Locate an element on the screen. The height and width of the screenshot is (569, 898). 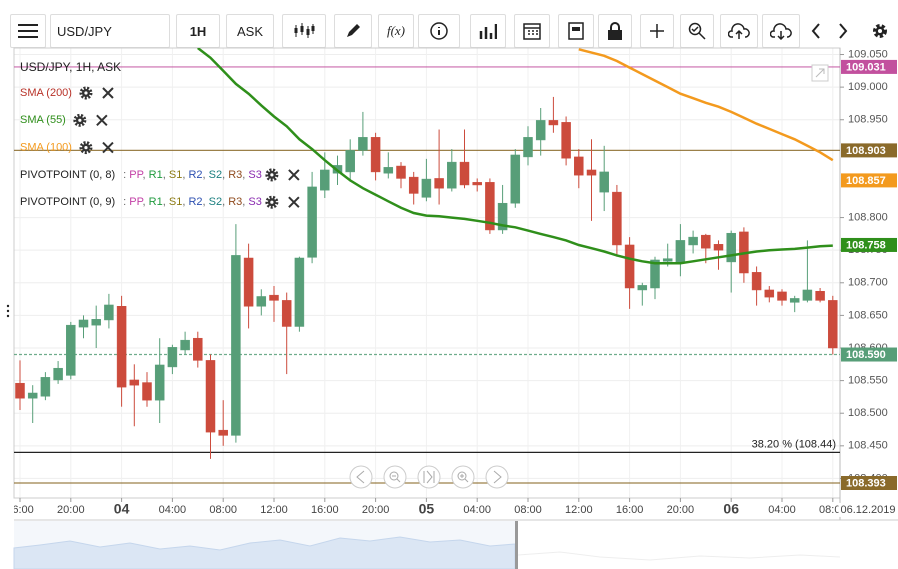
download-button is located at coordinates (781, 31).